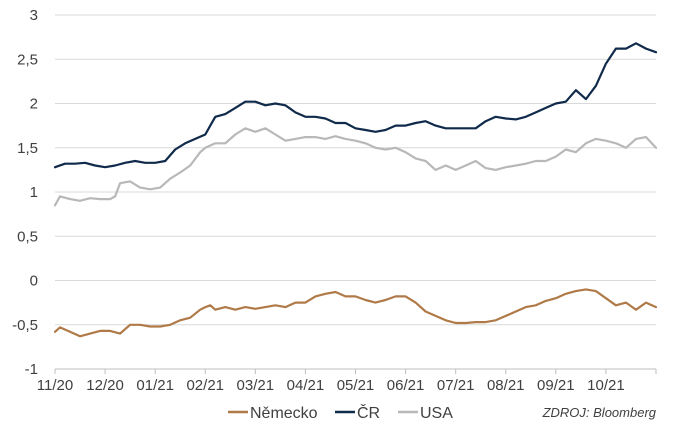  Describe the element at coordinates (31, 369) in the screenshot. I see `y-tick-label: -1` at that location.